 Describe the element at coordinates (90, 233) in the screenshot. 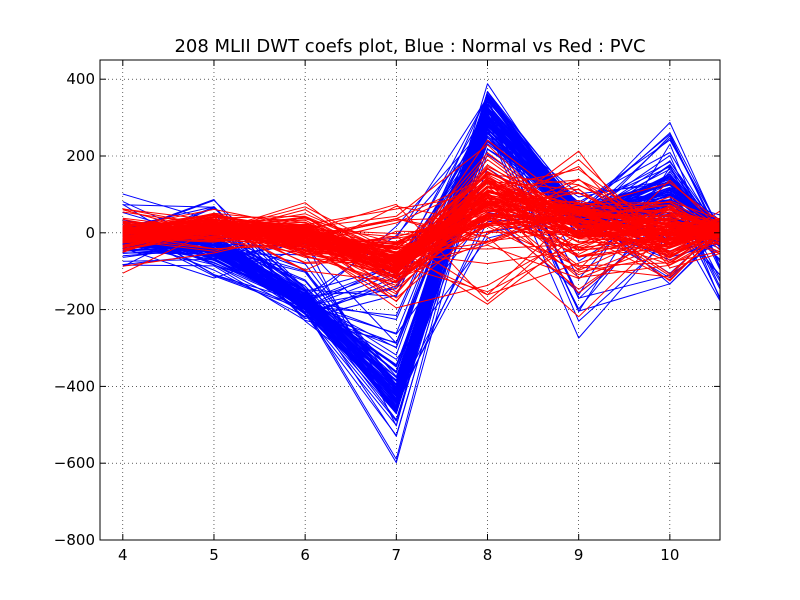

I see `y-tick-label-4: 0` at that location.